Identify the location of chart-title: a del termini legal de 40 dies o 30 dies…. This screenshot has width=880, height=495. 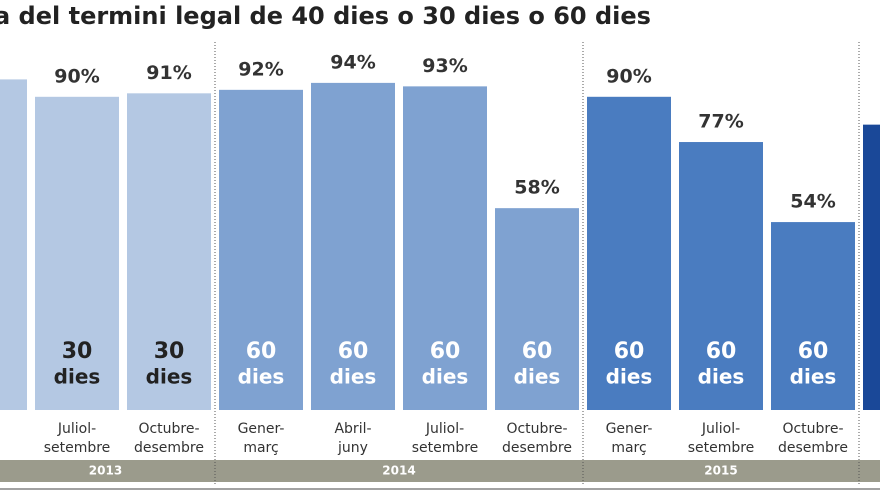
(325, 16).